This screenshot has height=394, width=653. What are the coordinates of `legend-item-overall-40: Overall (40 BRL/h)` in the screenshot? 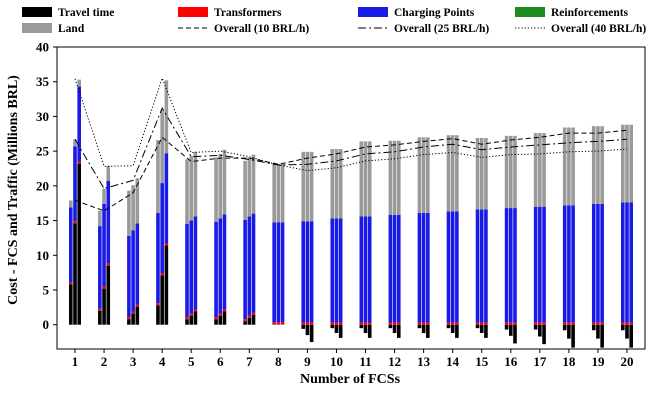 It's located at (580, 29).